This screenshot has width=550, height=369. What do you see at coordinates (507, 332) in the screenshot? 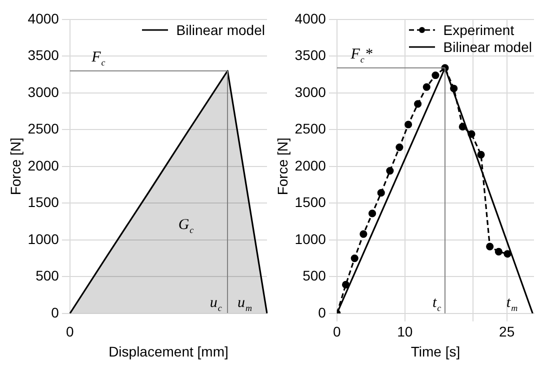
I see `x-tick-label: 25` at bounding box center [507, 332].